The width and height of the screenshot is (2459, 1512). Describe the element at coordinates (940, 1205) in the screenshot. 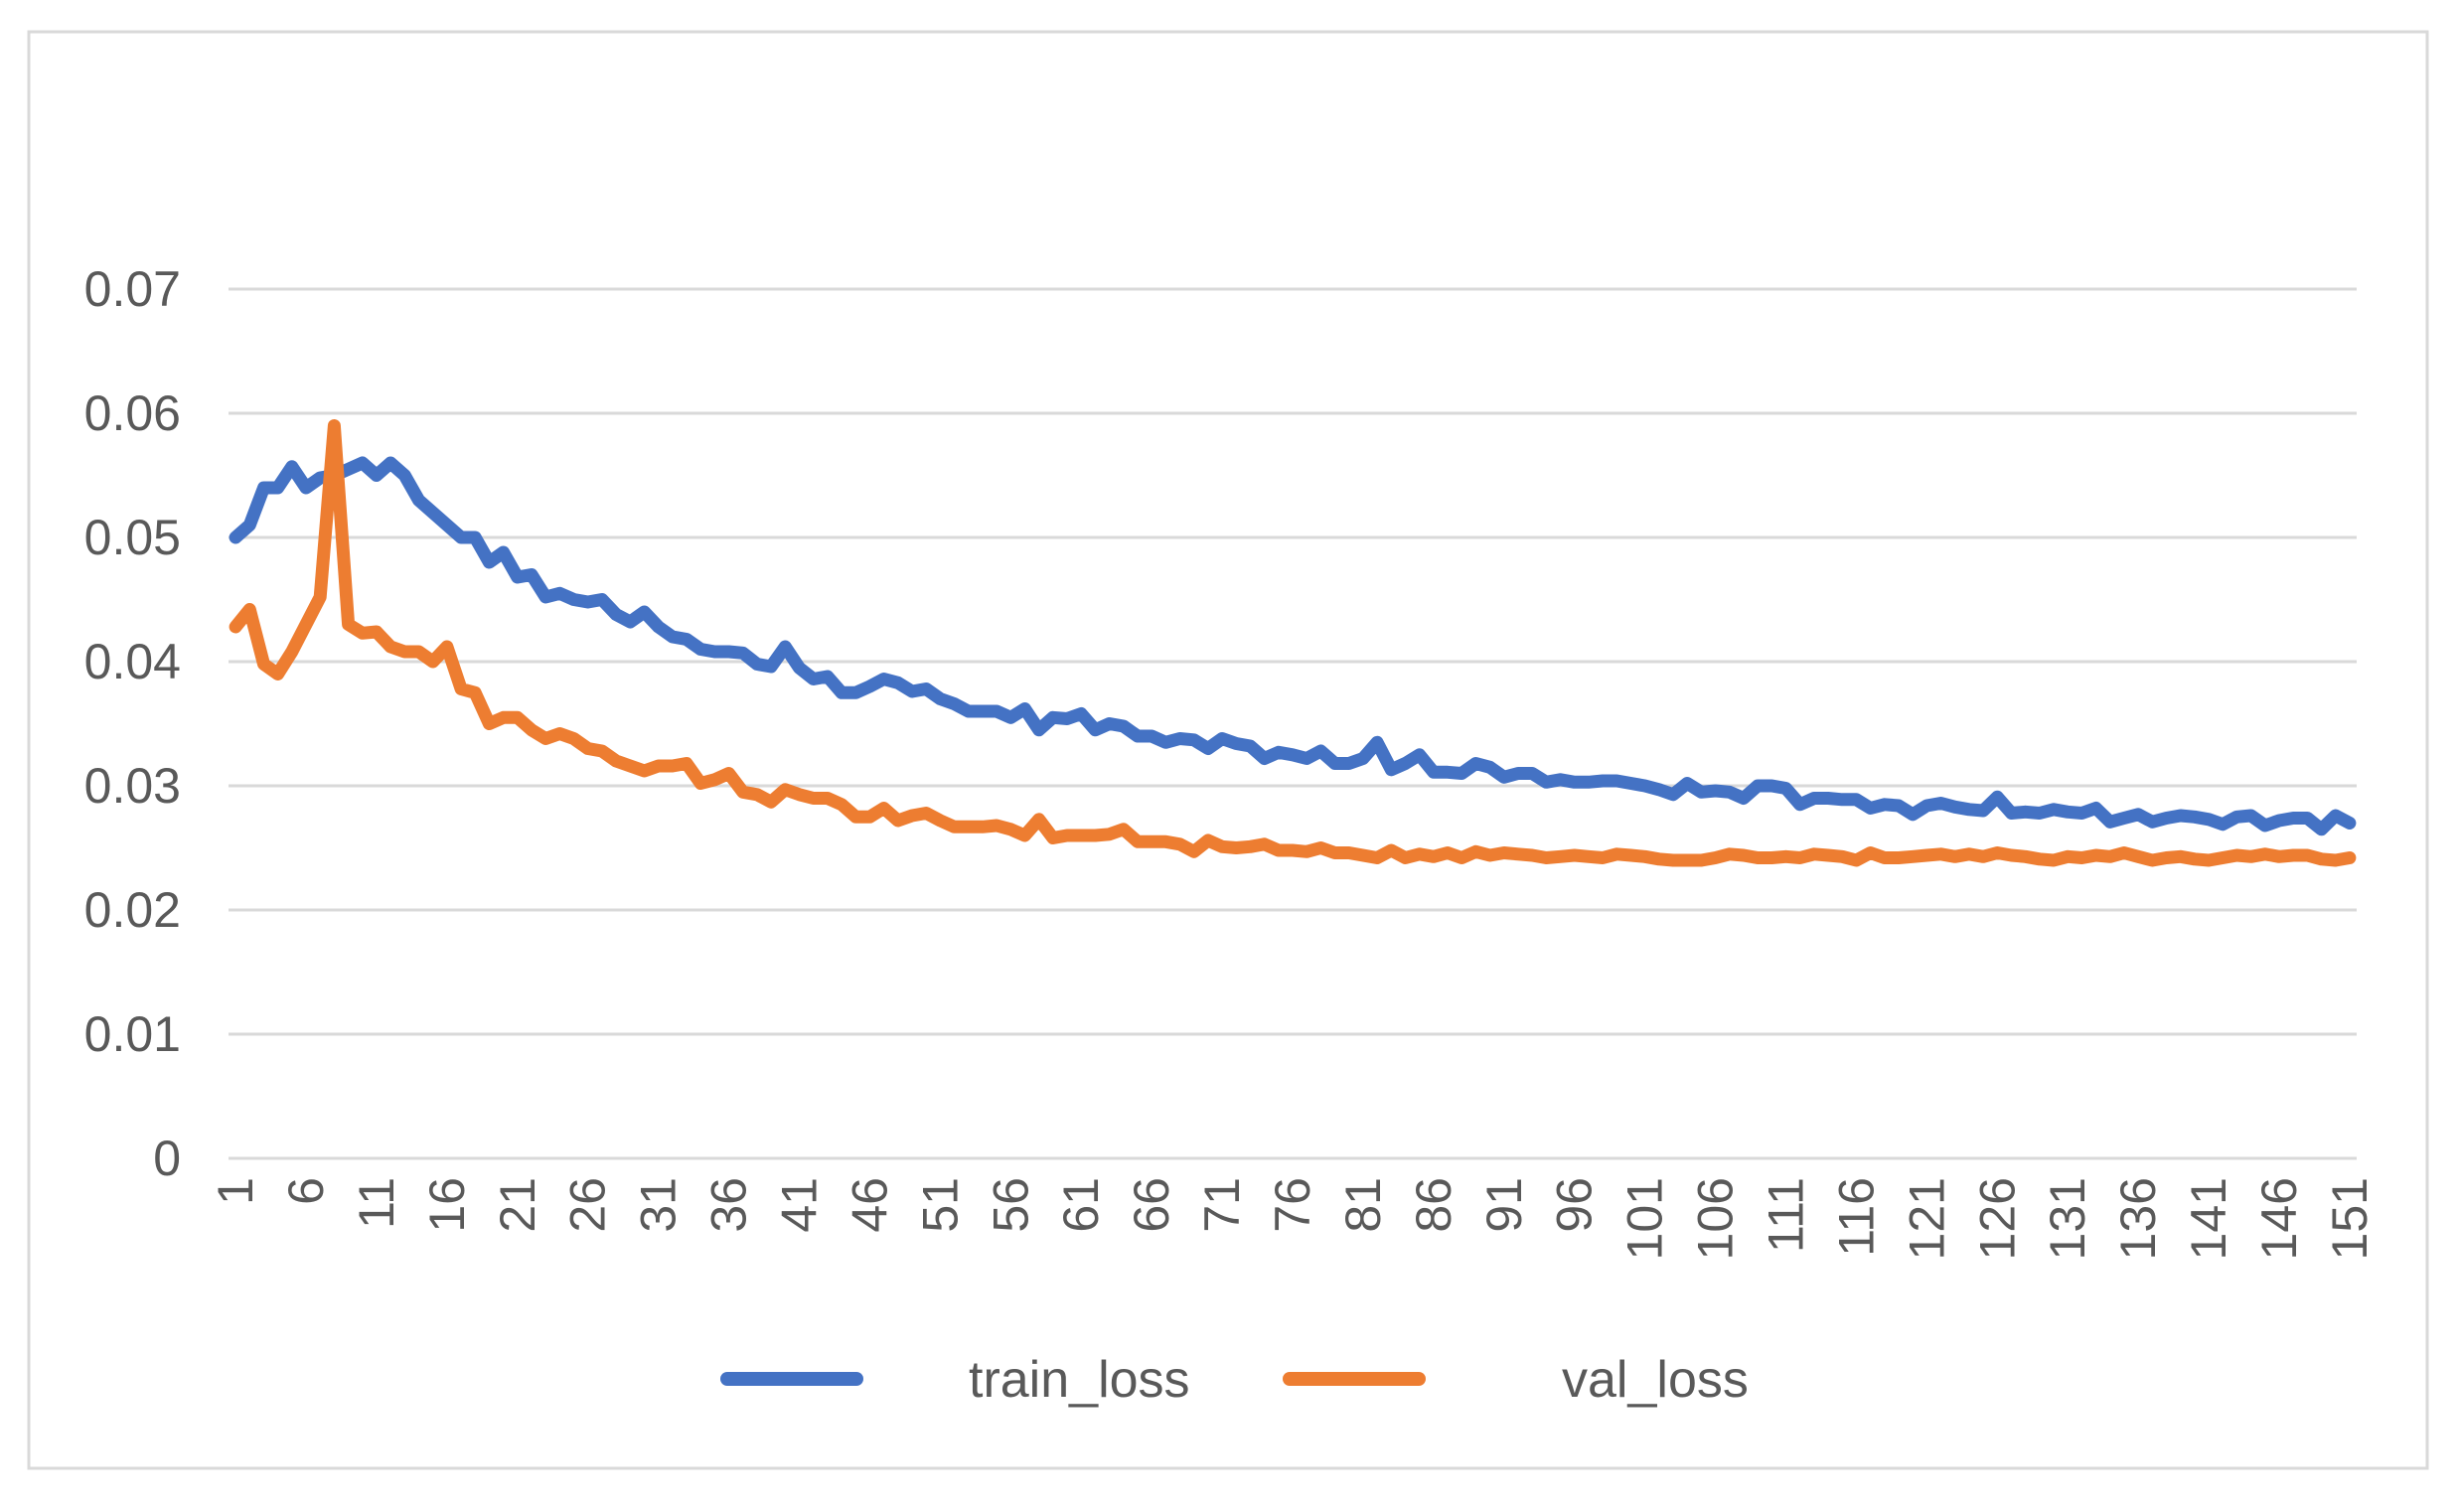

I see `x-tick-label: 51` at that location.